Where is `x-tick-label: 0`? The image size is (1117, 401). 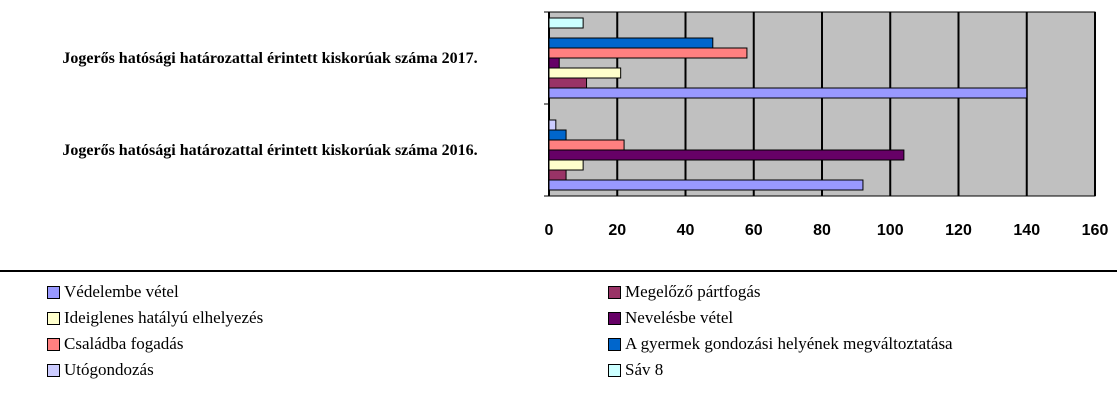
x-tick-label: 0 is located at coordinates (549, 230).